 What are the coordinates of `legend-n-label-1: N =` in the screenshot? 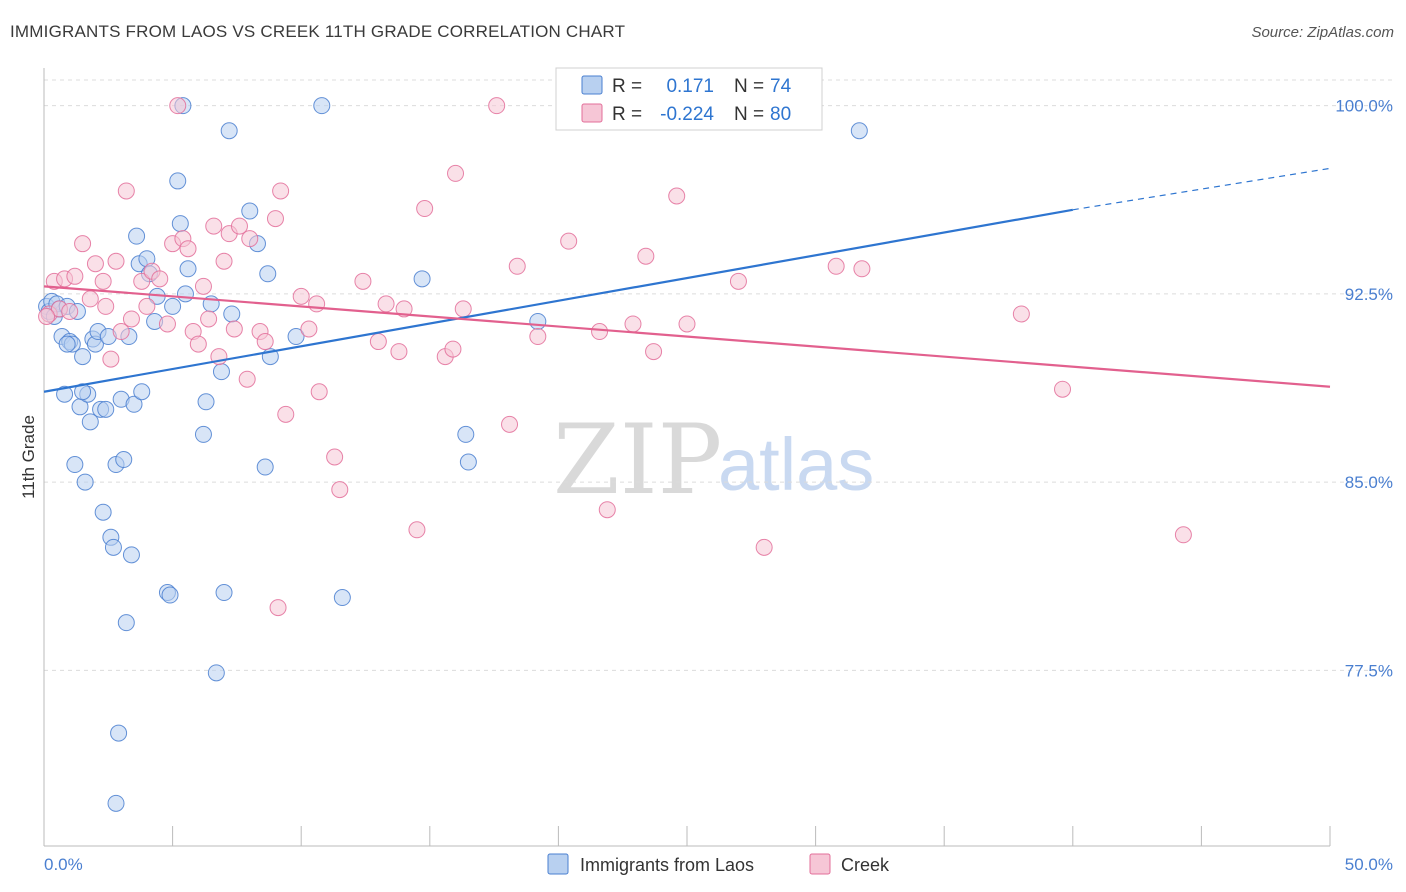 It's located at (749, 86).